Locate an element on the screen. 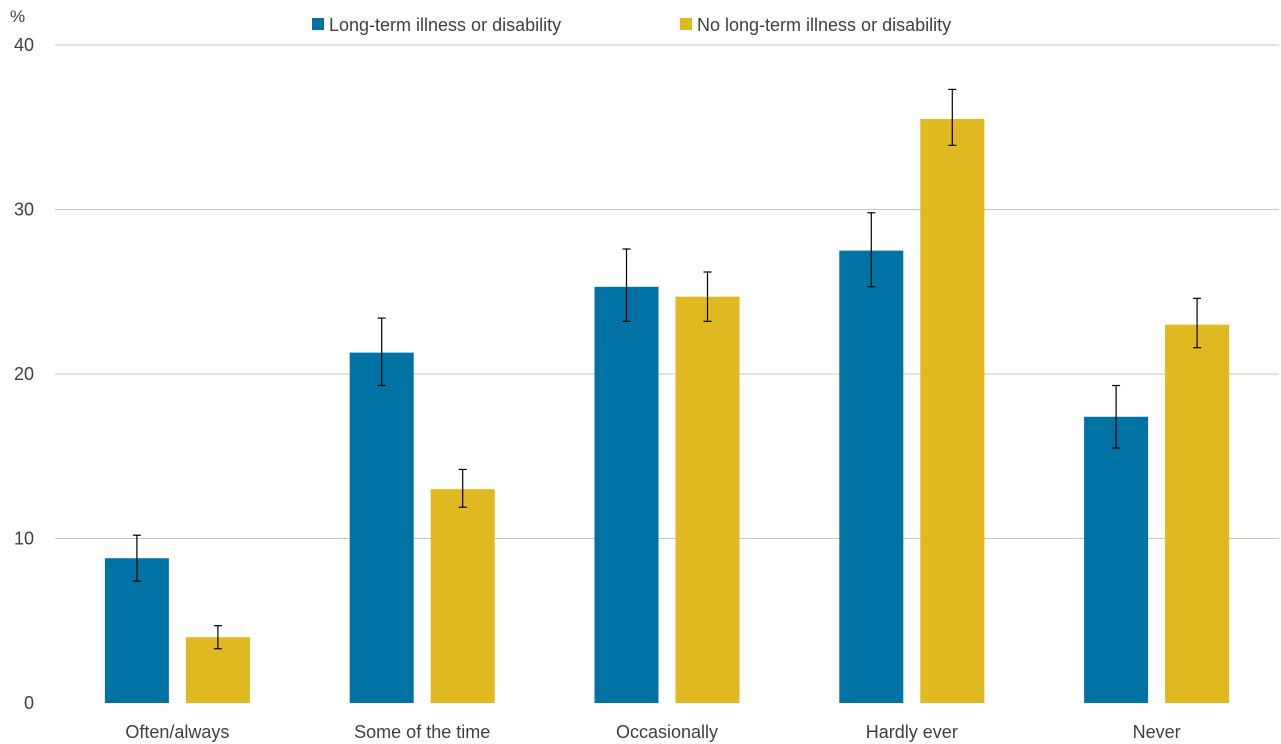 The width and height of the screenshot is (1281, 744). y-tick-label: 0 is located at coordinates (29, 703).